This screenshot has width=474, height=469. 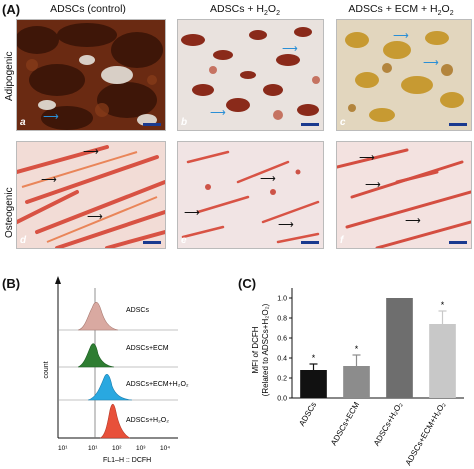 What do you see at coordinates (282, 379) in the screenshot?
I see `bar-y-tick-label: 0.2` at bounding box center [282, 379].